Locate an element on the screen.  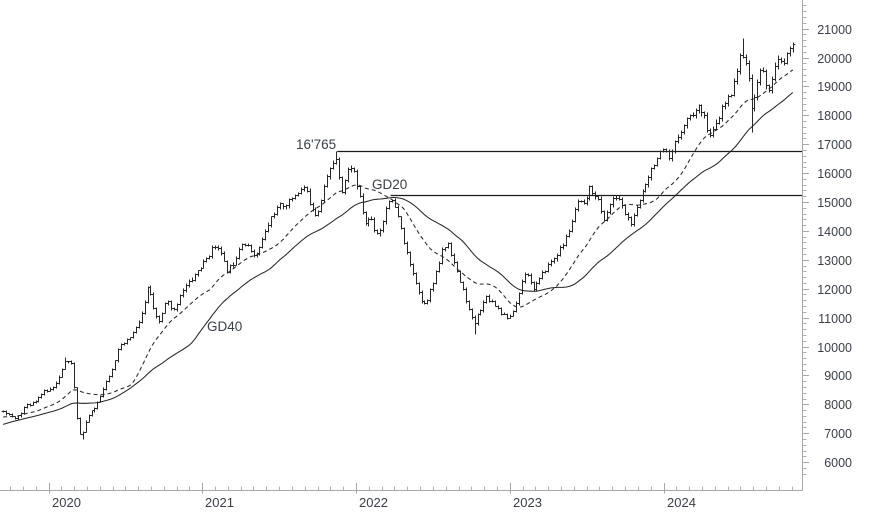
y-axis-label: 13000 is located at coordinates (834, 261).